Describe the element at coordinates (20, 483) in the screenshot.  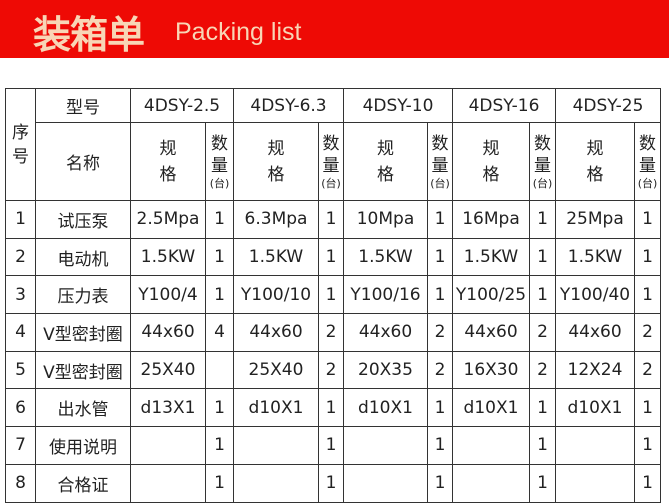
I see `row-number: 8` at that location.